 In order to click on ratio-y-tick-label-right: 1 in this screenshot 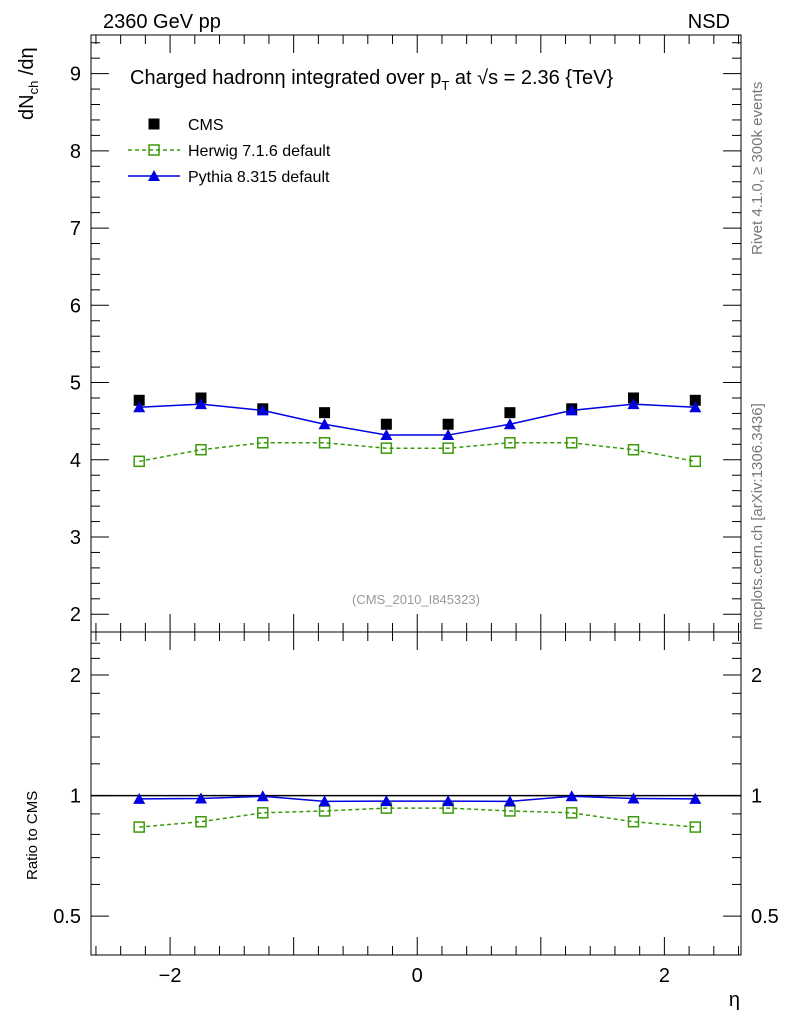, I will do `click(756, 797)`.